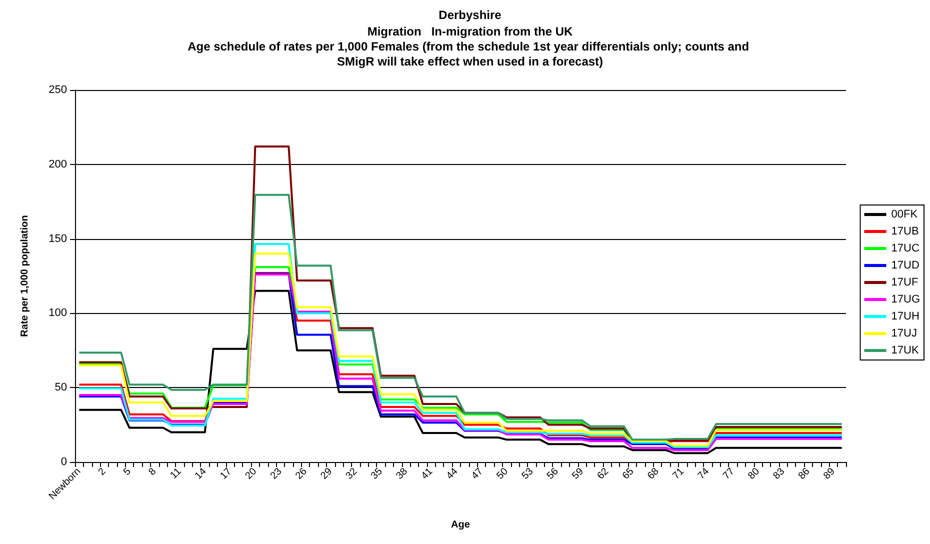 The image size is (930, 544). What do you see at coordinates (904, 214) in the screenshot?
I see `legend-label: 00FK` at bounding box center [904, 214].